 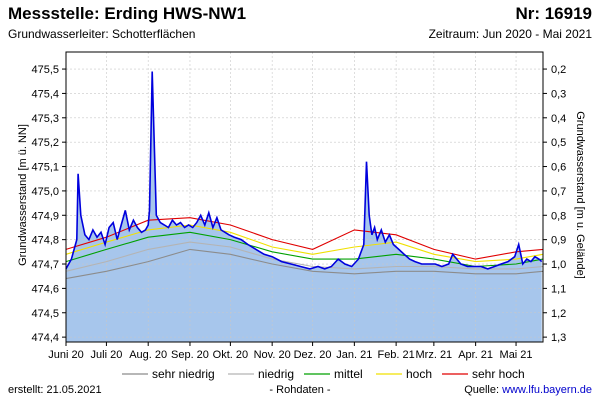 What do you see at coordinates (547, 390) in the screenshot?
I see `source-link: www.lfu.bayern.de` at bounding box center [547, 390].